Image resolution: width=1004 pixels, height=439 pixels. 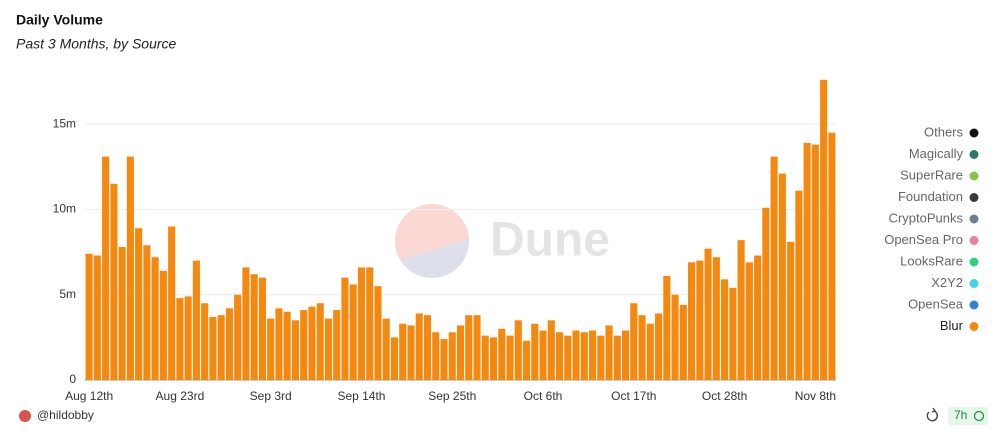 I want to click on x-tick-label: Aug 12th, so click(x=89, y=396).